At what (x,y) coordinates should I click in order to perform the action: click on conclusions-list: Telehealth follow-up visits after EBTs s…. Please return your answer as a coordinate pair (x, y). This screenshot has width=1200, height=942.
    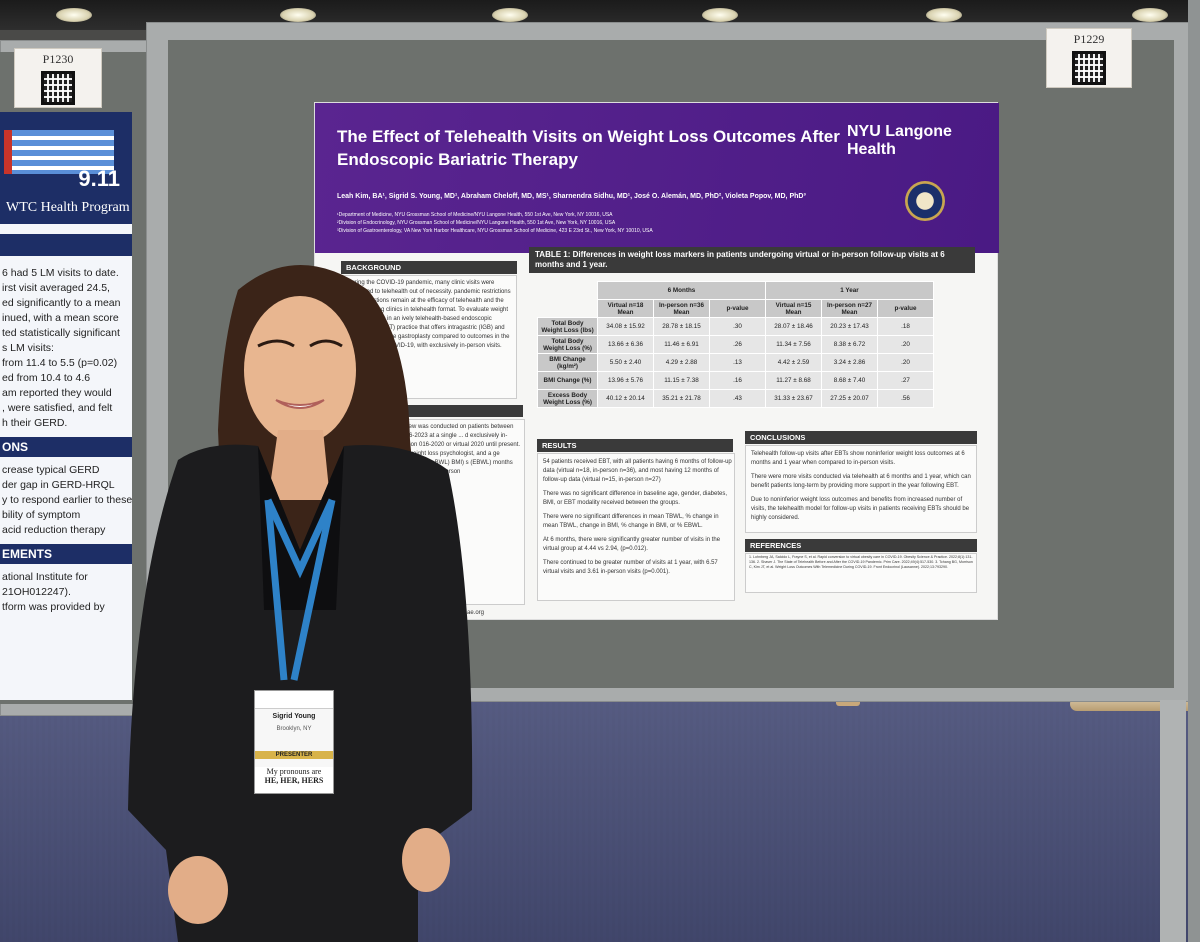
    Looking at the image, I should click on (863, 487).